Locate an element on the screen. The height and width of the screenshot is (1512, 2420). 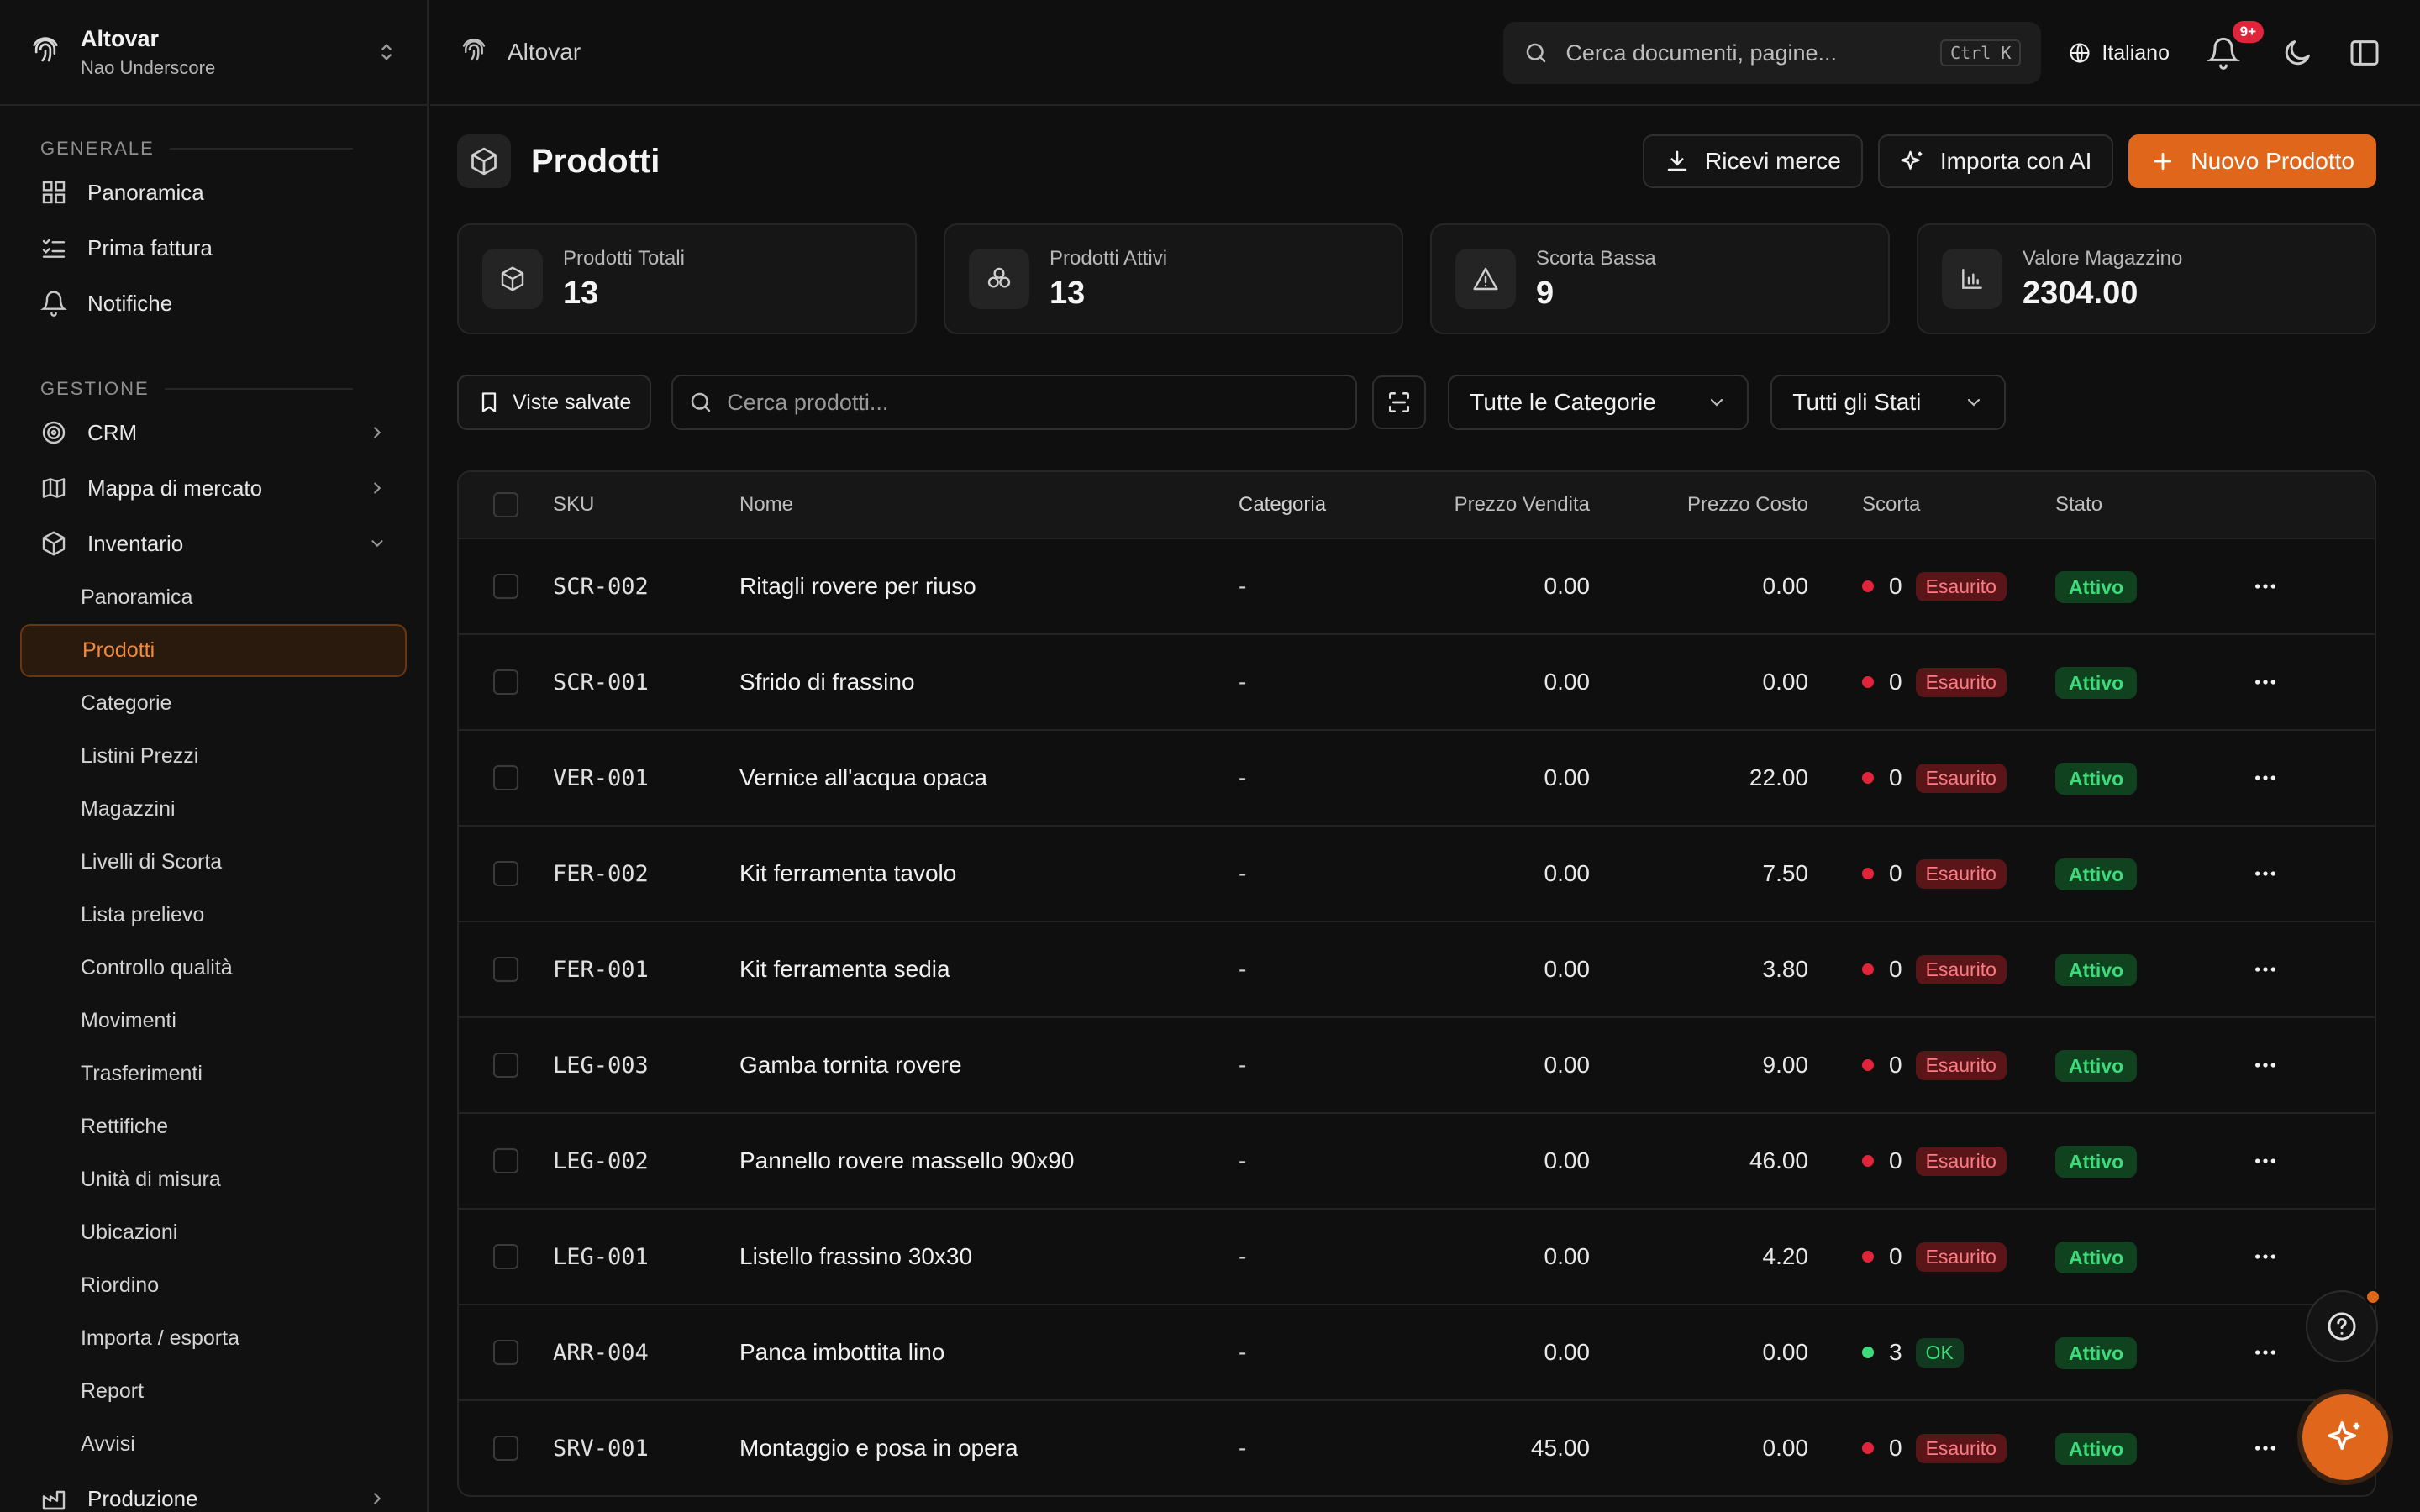
sidebar-sub-movimenti: Movimenti is located at coordinates (128, 1020).